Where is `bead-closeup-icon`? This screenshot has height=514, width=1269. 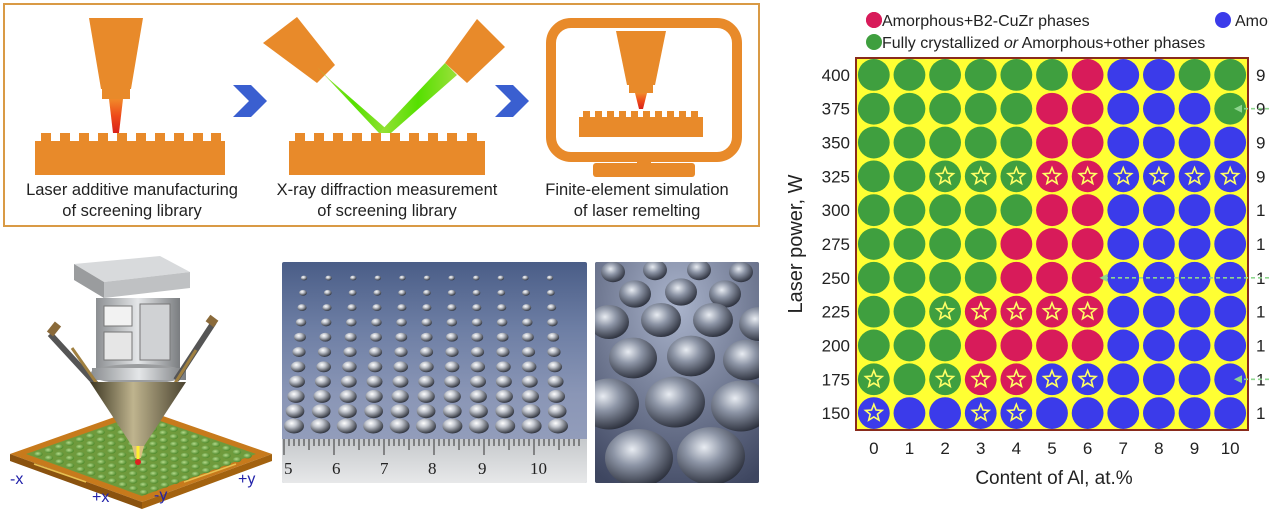
bead-closeup-icon is located at coordinates (677, 372).